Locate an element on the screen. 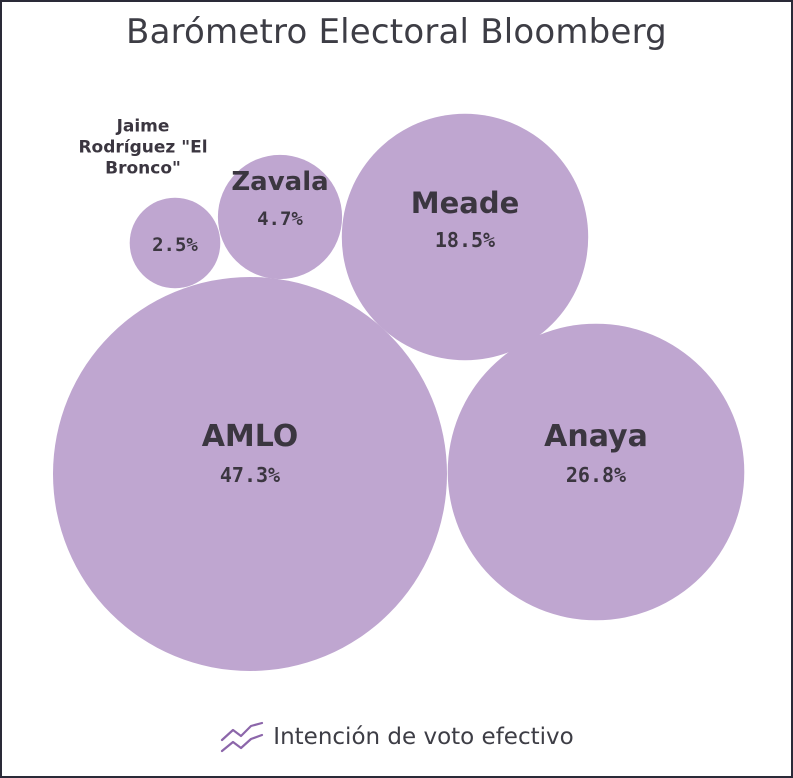 The image size is (793, 778). bubble-meade is located at coordinates (465, 237).